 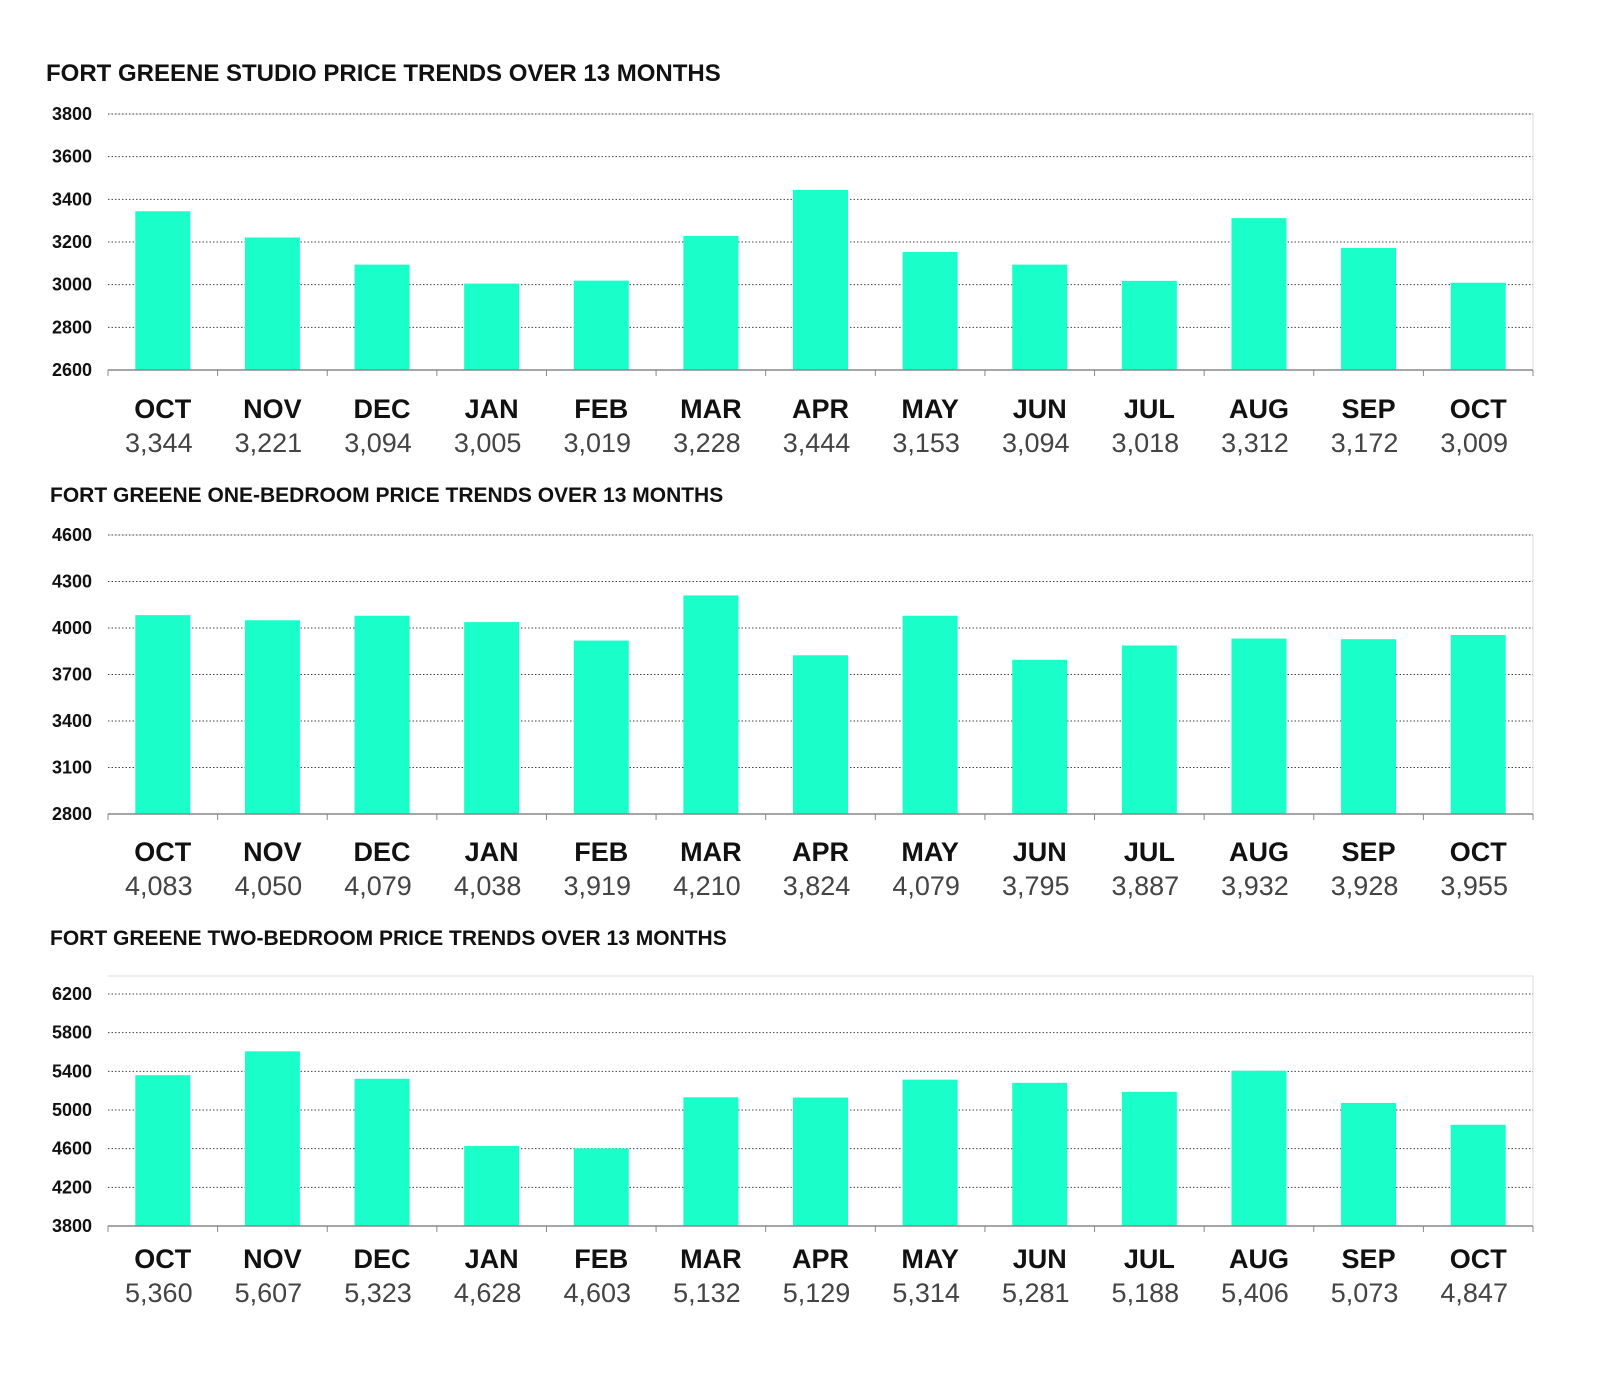 I want to click on one-bedroom-y-tick-label: 3700, so click(x=72, y=675).